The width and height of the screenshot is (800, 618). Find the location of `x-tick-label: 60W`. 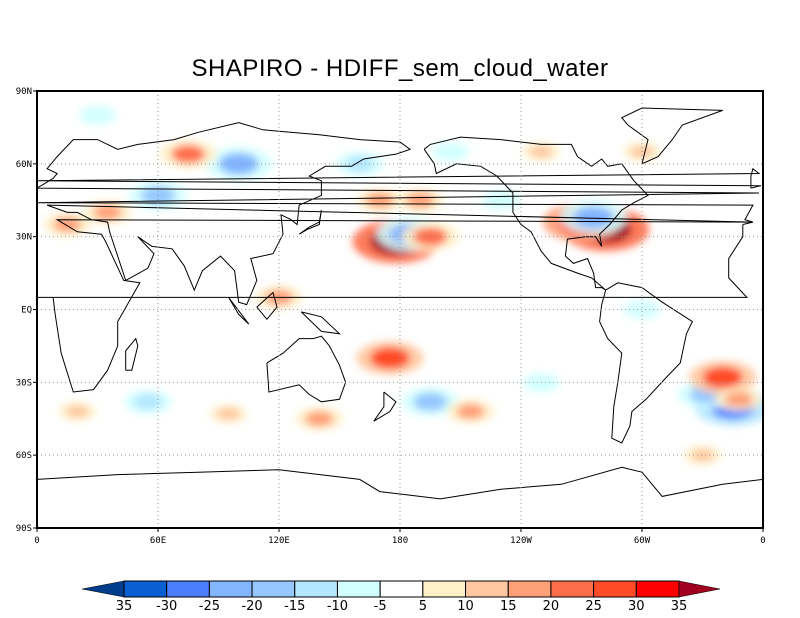

x-tick-label: 60W is located at coordinates (642, 541).